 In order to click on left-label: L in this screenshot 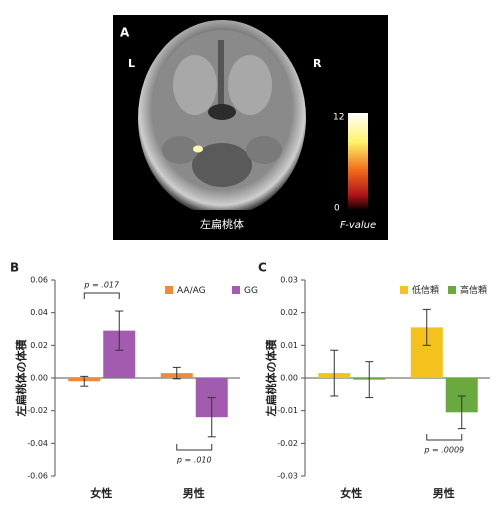, I will do `click(131, 63)`.